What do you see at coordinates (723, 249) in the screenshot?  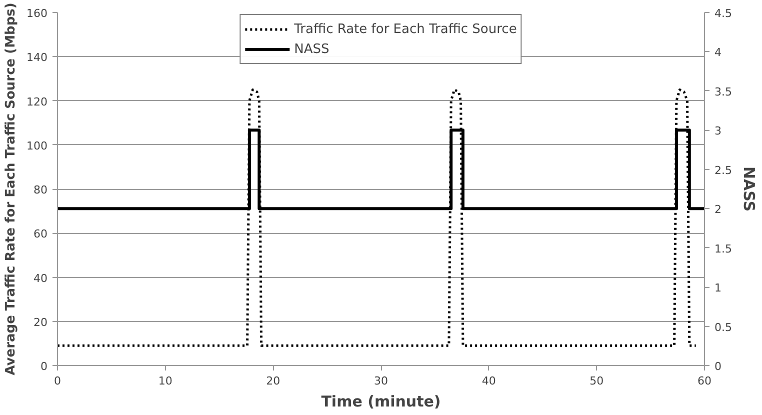 I see `y2-tick-label: 1.5` at bounding box center [723, 249].